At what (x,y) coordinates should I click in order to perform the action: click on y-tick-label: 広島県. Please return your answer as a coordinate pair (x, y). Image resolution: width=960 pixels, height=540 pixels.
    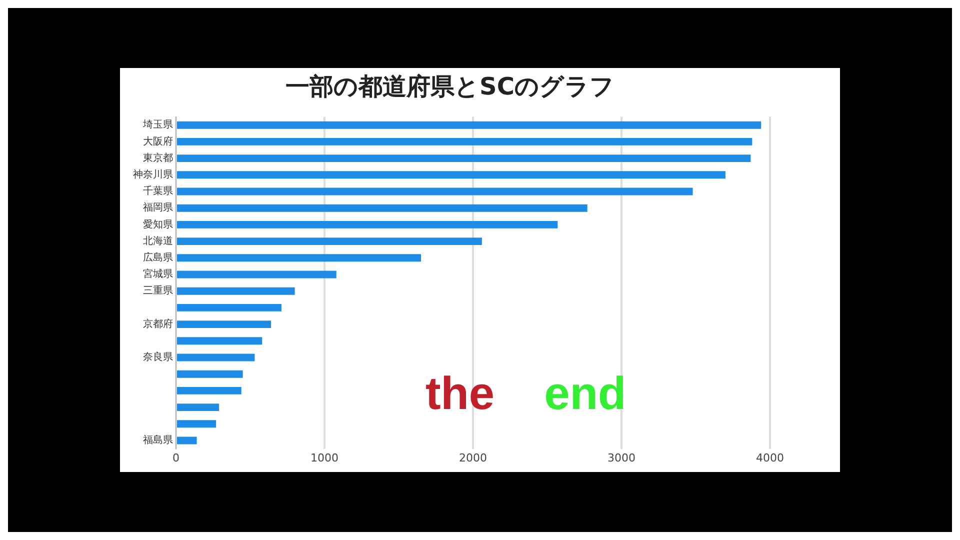
    Looking at the image, I should click on (158, 257).